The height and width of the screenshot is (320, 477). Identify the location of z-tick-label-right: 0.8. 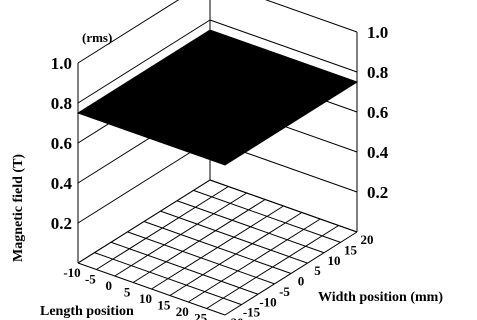
(377, 72).